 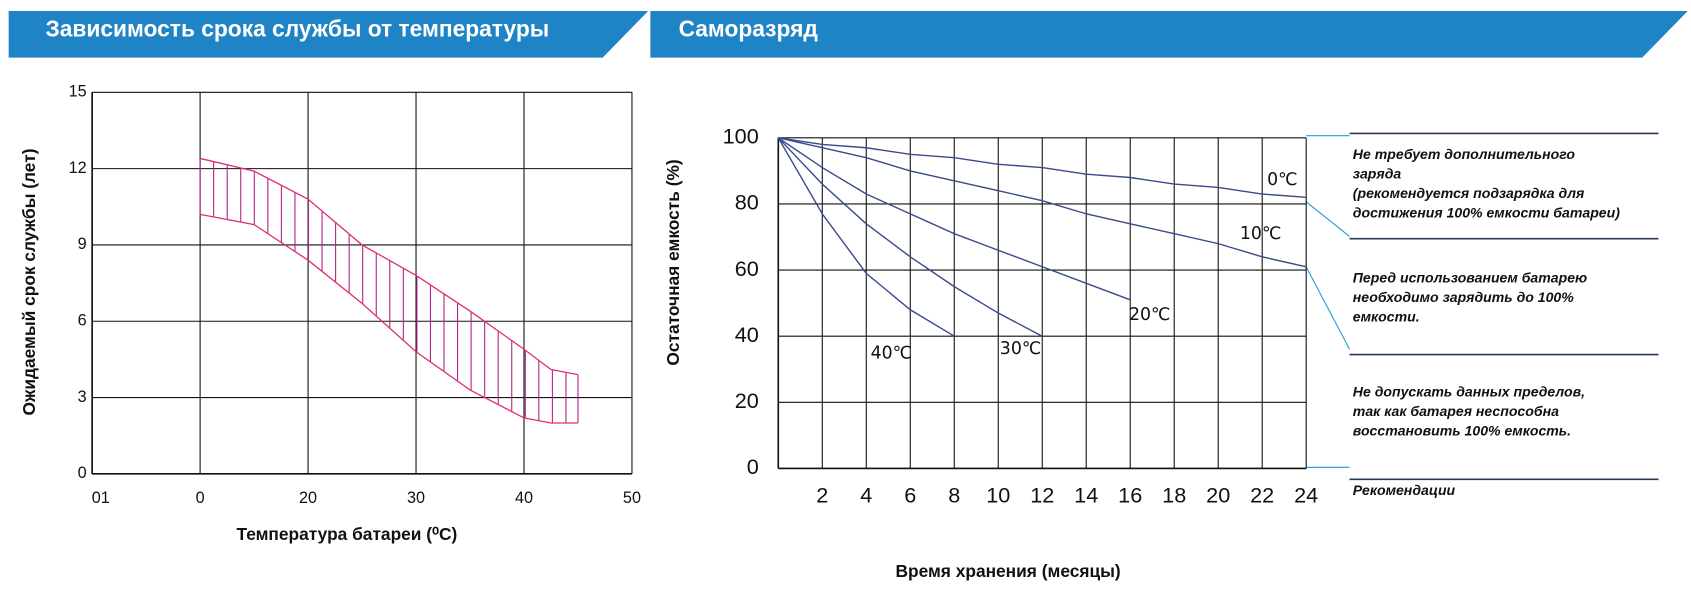 I want to click on y-axis-label: Ожидаемый срок службы (лет), so click(x=29, y=282).